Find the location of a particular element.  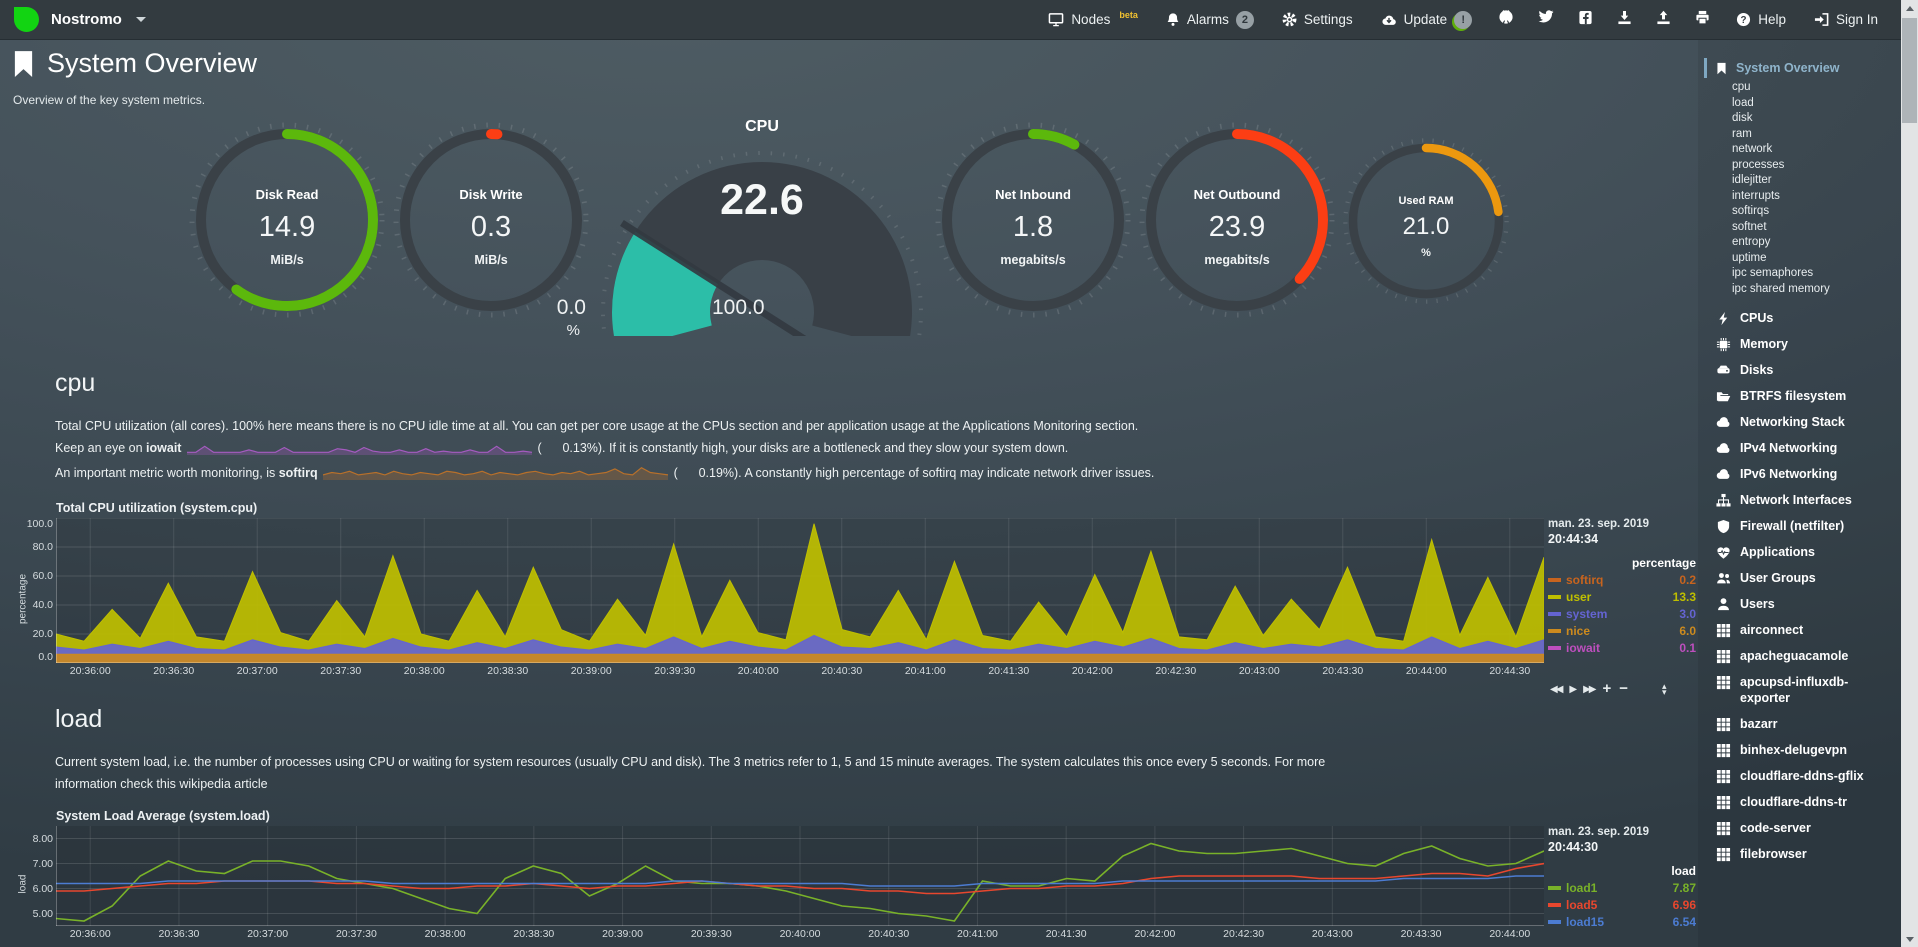

update-button: Update ! is located at coordinates (1427, 19).